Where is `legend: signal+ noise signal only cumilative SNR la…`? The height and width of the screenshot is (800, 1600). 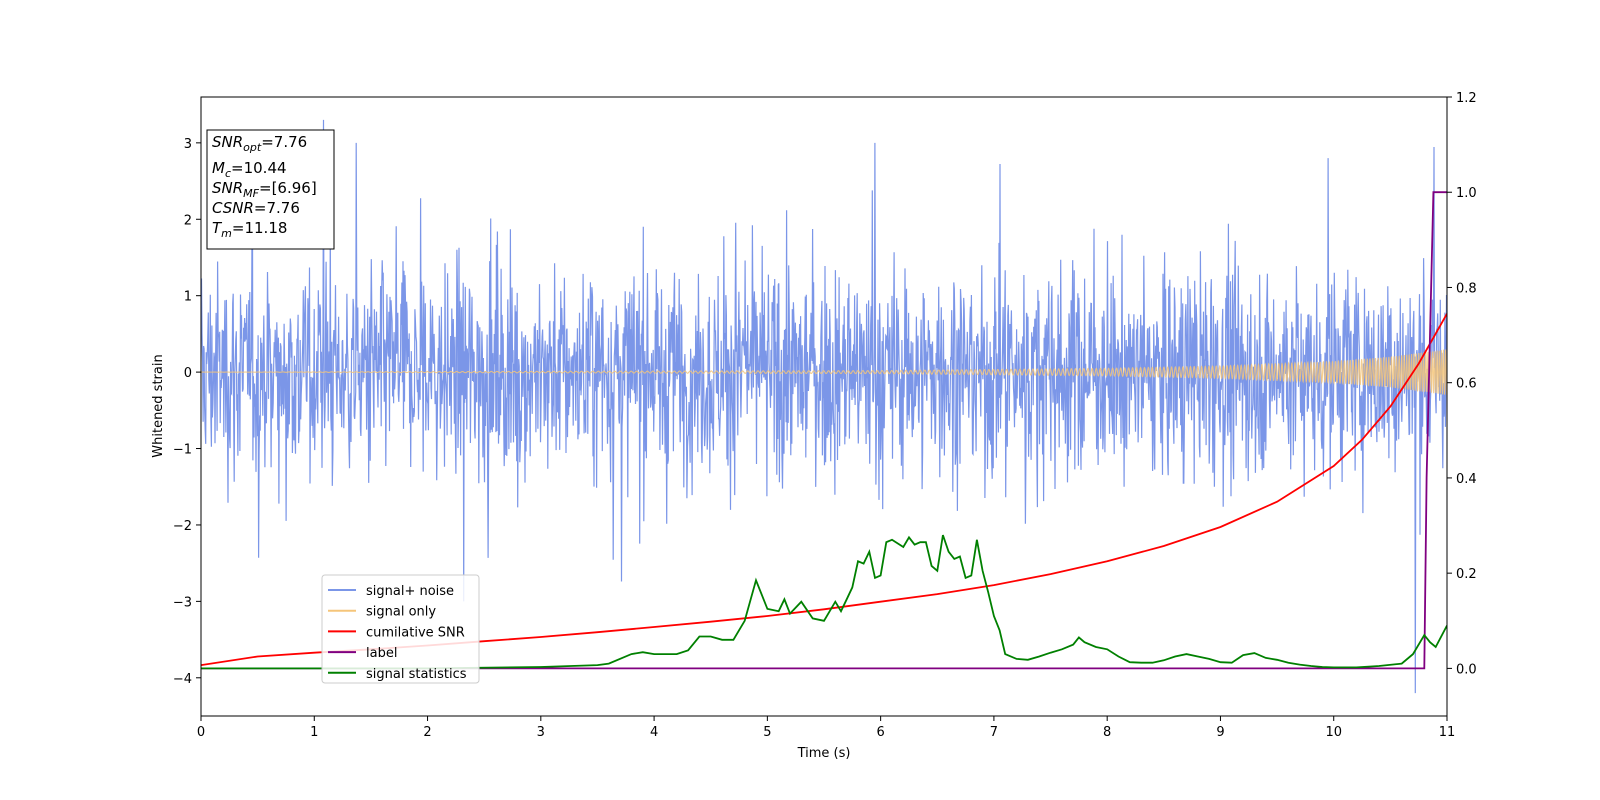 legend: signal+ noise signal only cumilative SNR la… is located at coordinates (400, 629).